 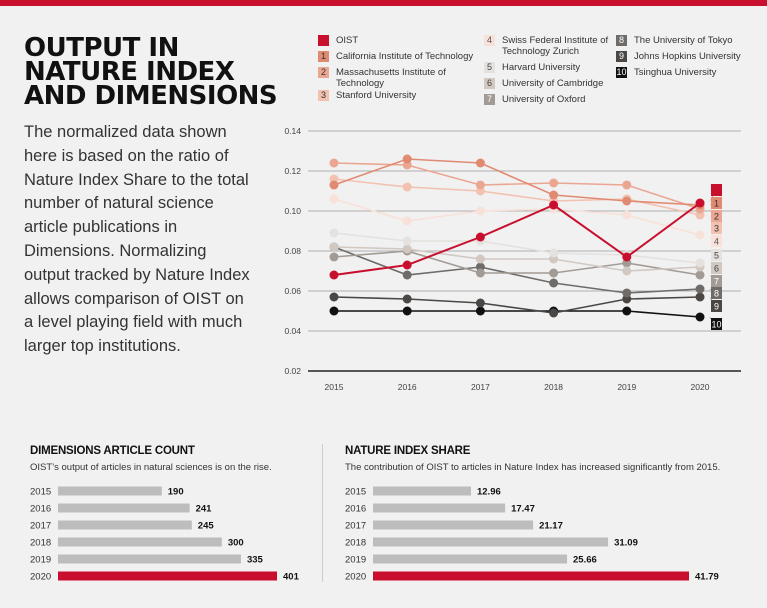 What do you see at coordinates (383, 3) in the screenshot?
I see `top-accent-bar` at bounding box center [383, 3].